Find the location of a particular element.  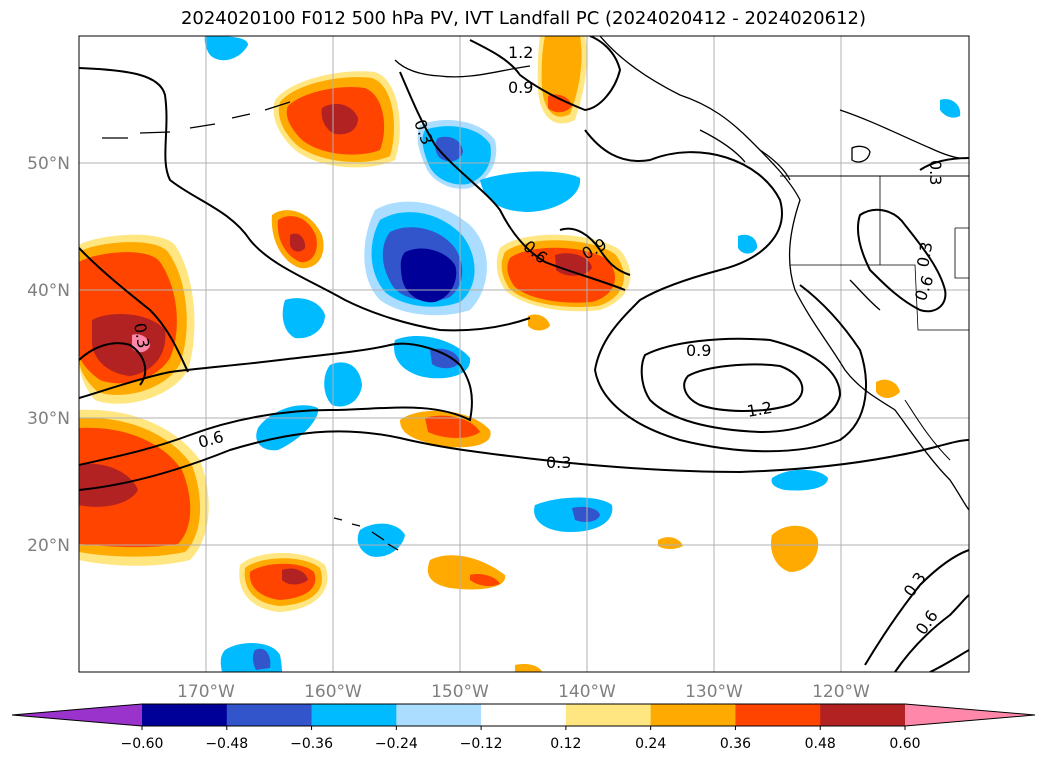

lat-labels: 20°N 30°N 40°N 50°N is located at coordinates (48, 355).